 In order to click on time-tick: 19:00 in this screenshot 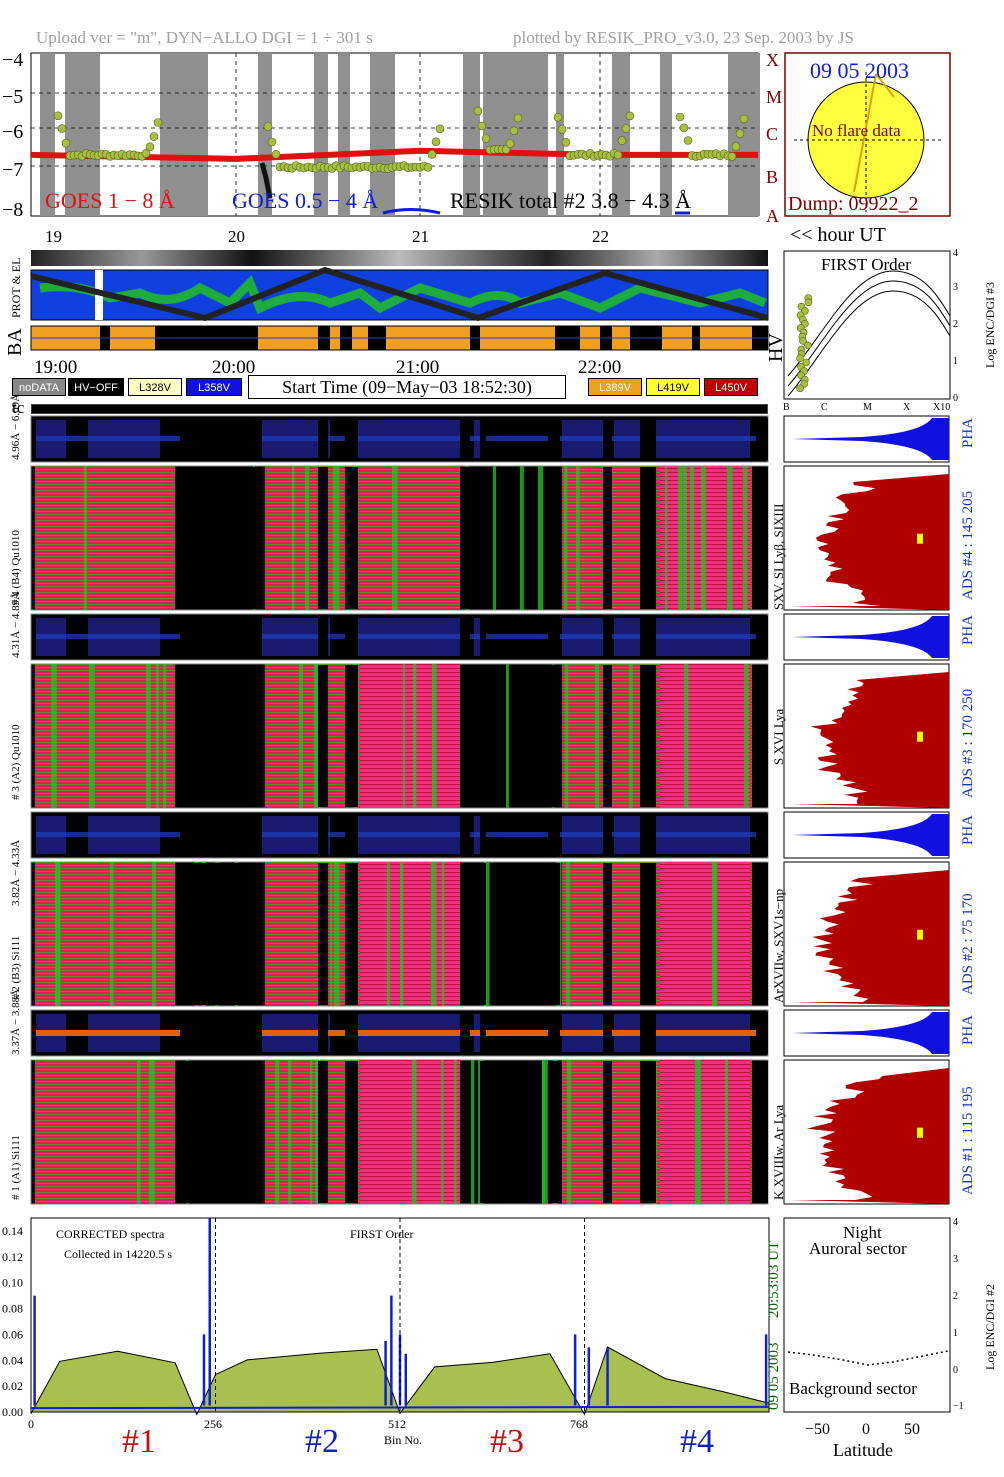, I will do `click(56, 367)`.